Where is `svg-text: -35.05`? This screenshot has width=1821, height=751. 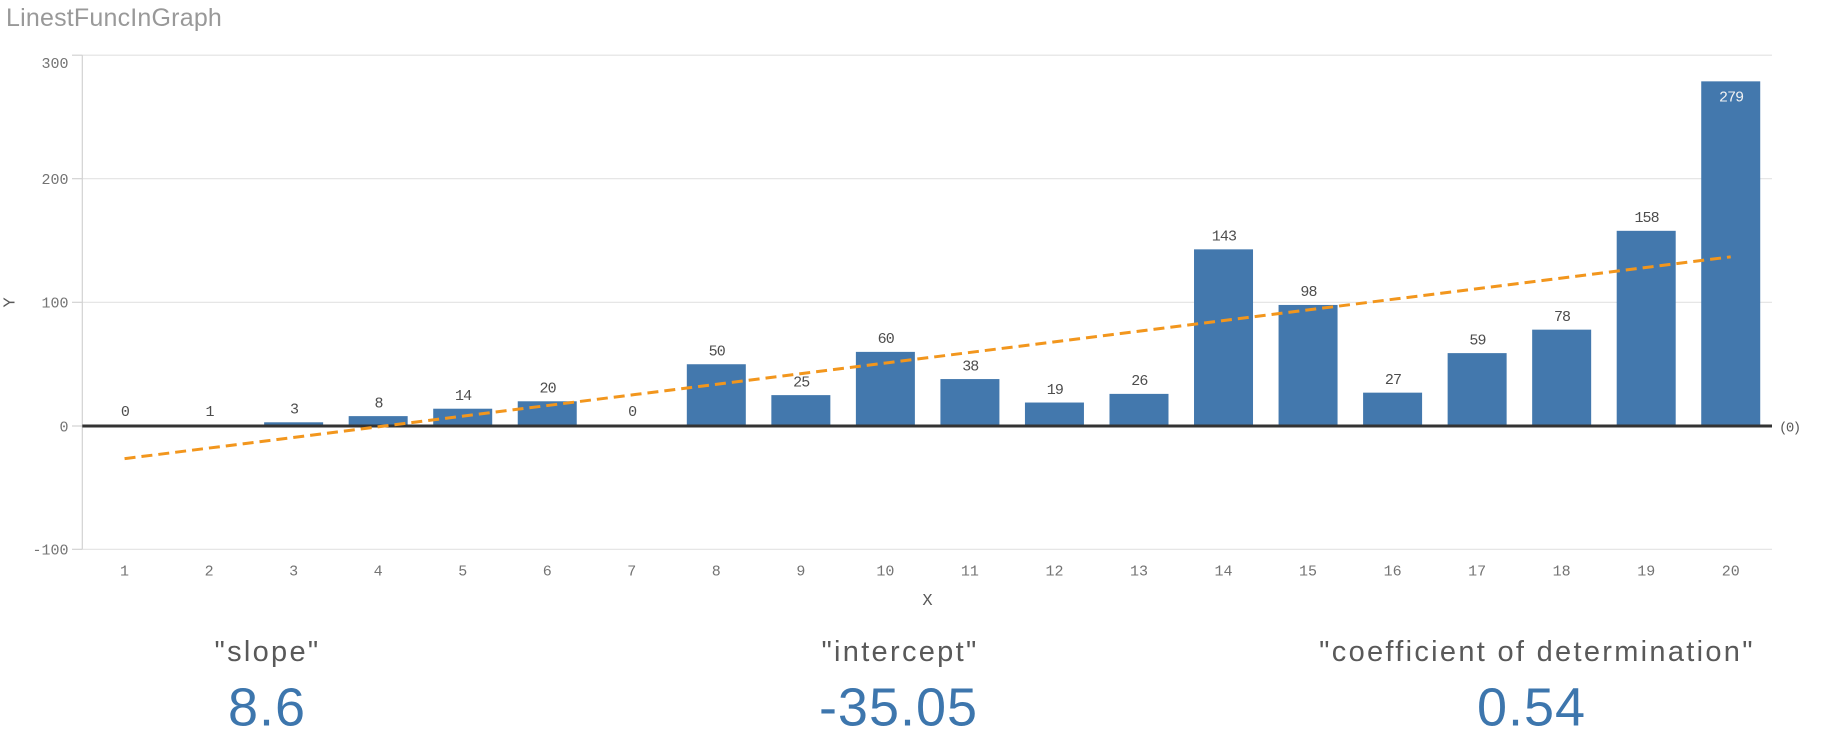
svg-text: -35.05 is located at coordinates (898, 708).